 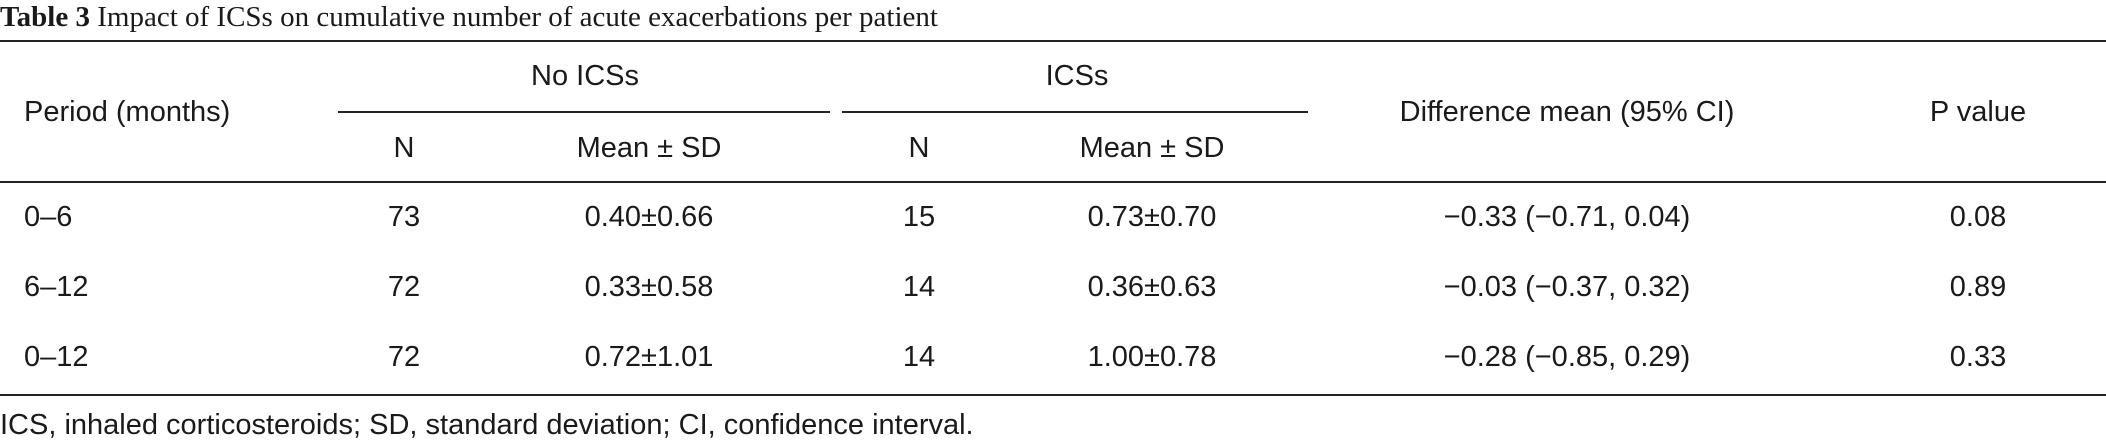 What do you see at coordinates (919, 148) in the screenshot?
I see `header-ics-n: N` at bounding box center [919, 148].